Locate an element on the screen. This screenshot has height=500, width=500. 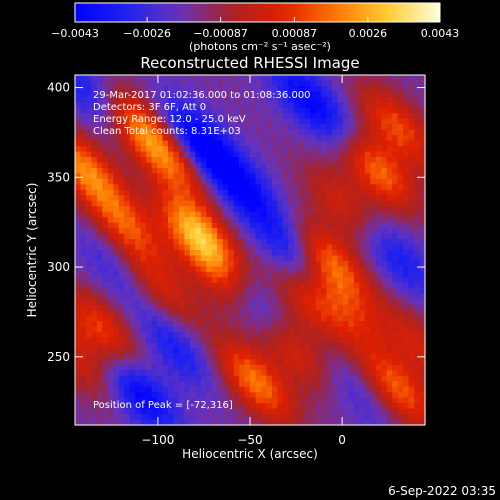
y-axis-label: Heliocentric Y (arcsec) is located at coordinates (32, 250).